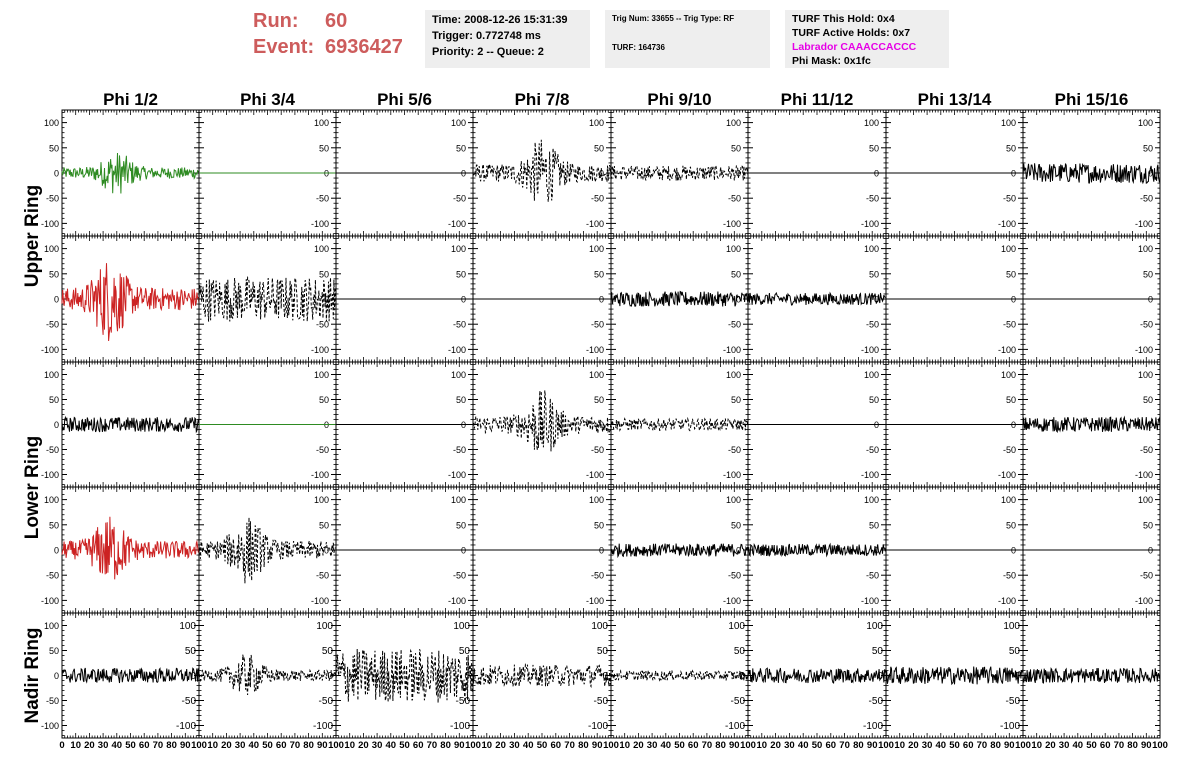 Image resolution: width=1196 pixels, height=772 pixels. I want to click on column-header: Phi 9/10, so click(679, 99).